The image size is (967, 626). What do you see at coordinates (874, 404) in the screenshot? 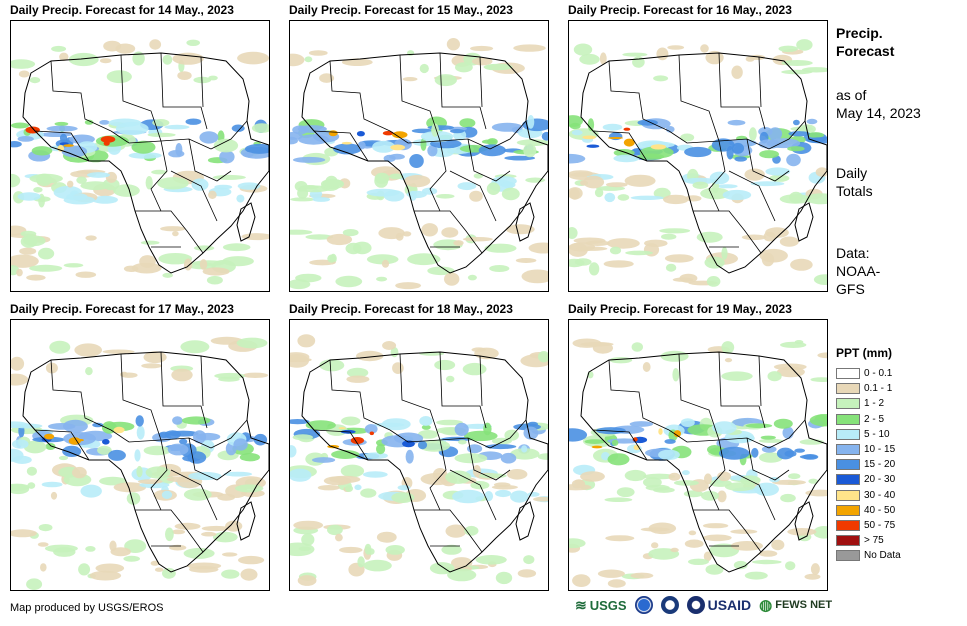
I see `legend-label: 1 - 2` at bounding box center [874, 404].